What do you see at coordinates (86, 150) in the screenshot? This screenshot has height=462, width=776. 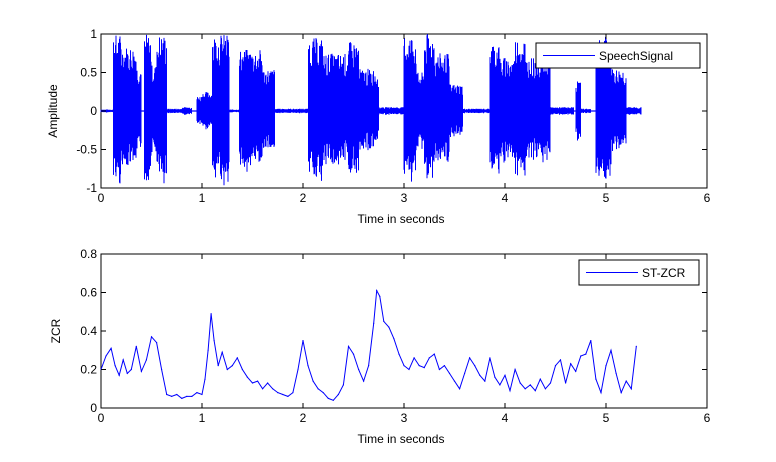 I see `y-tick-label: -0.5` at bounding box center [86, 150].